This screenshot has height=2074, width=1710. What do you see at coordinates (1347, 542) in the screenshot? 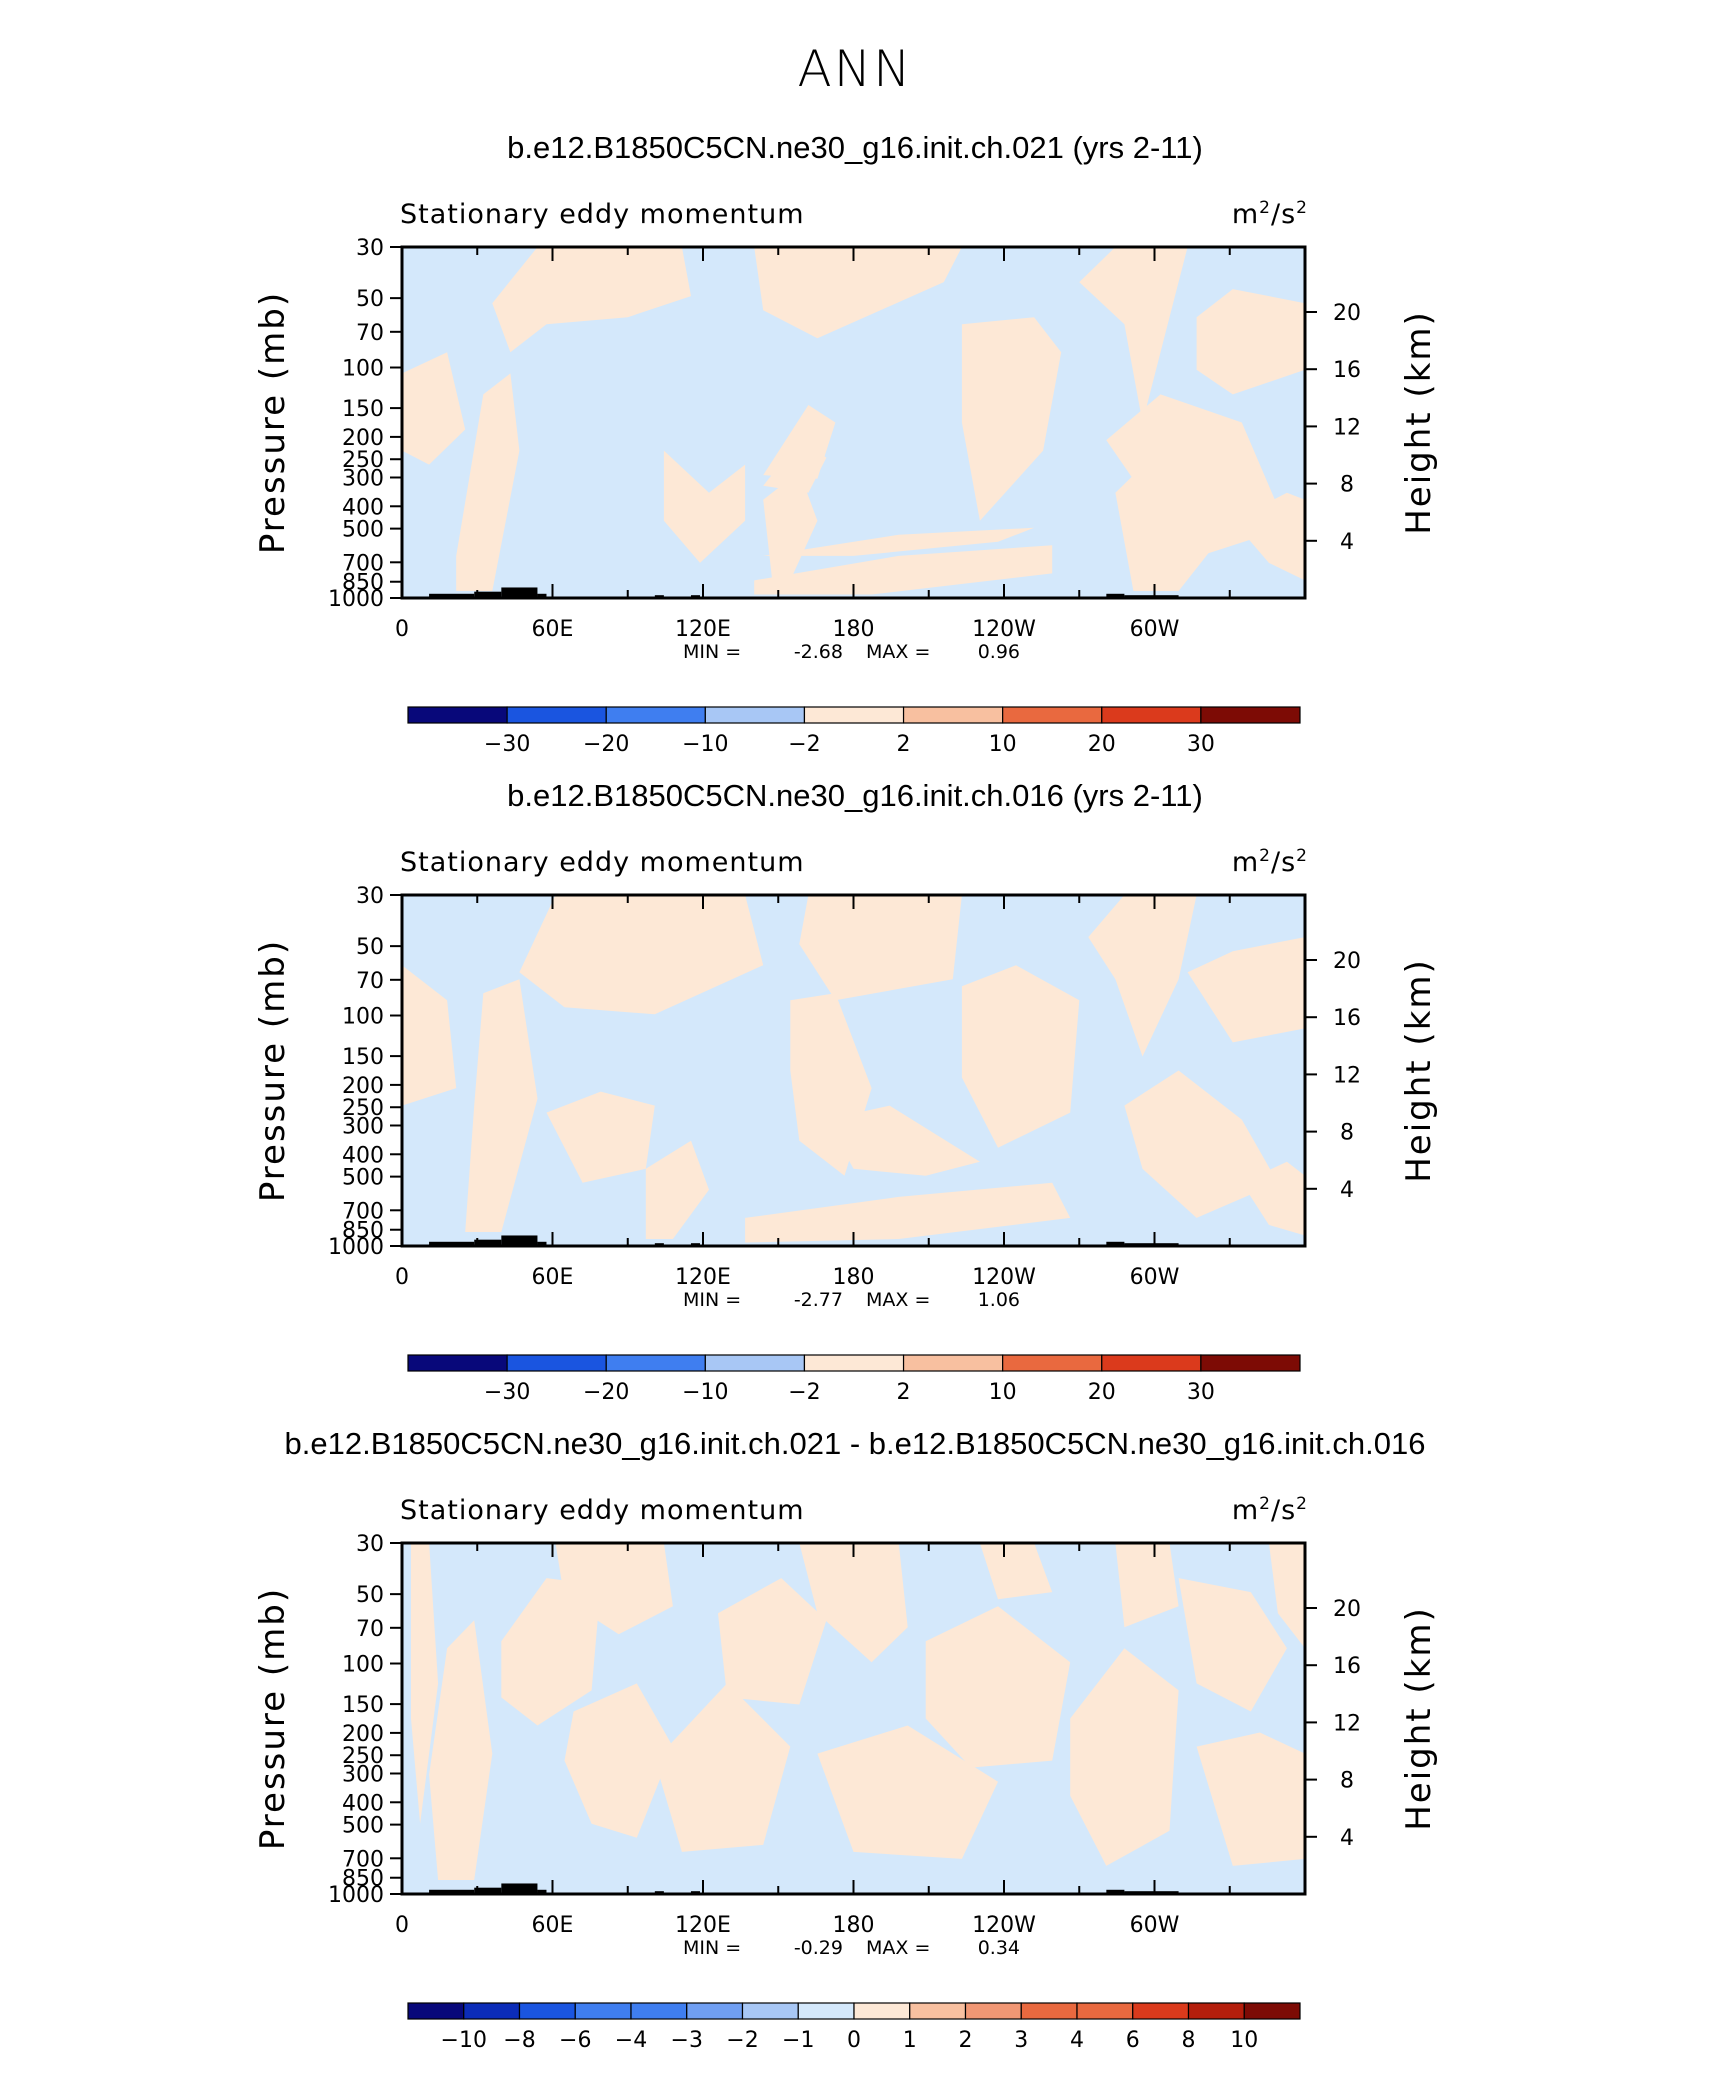
I see `y2-tick-label: 4` at bounding box center [1347, 542].